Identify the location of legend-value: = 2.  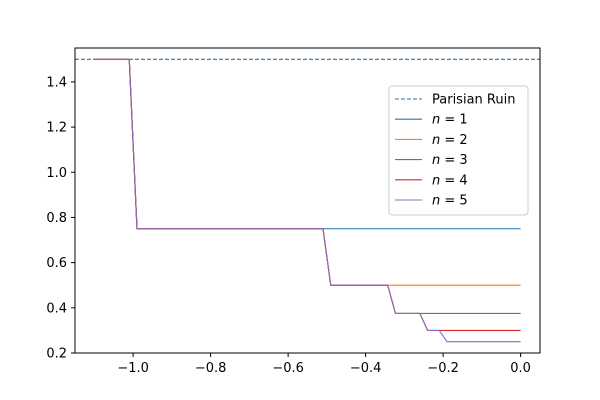
(453, 140).